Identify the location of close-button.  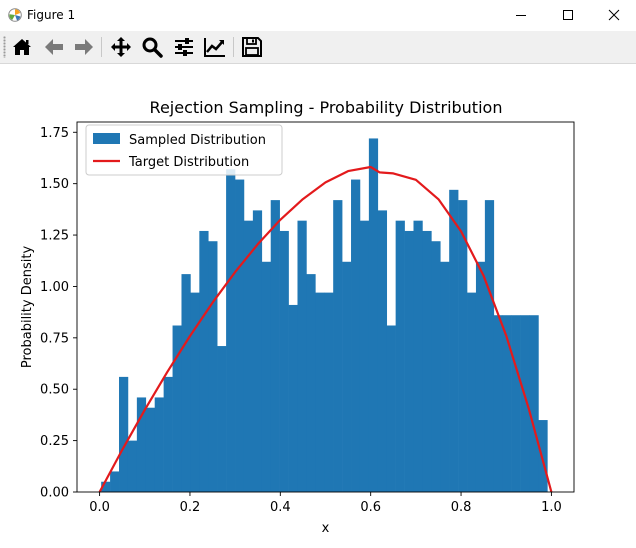
(613, 15).